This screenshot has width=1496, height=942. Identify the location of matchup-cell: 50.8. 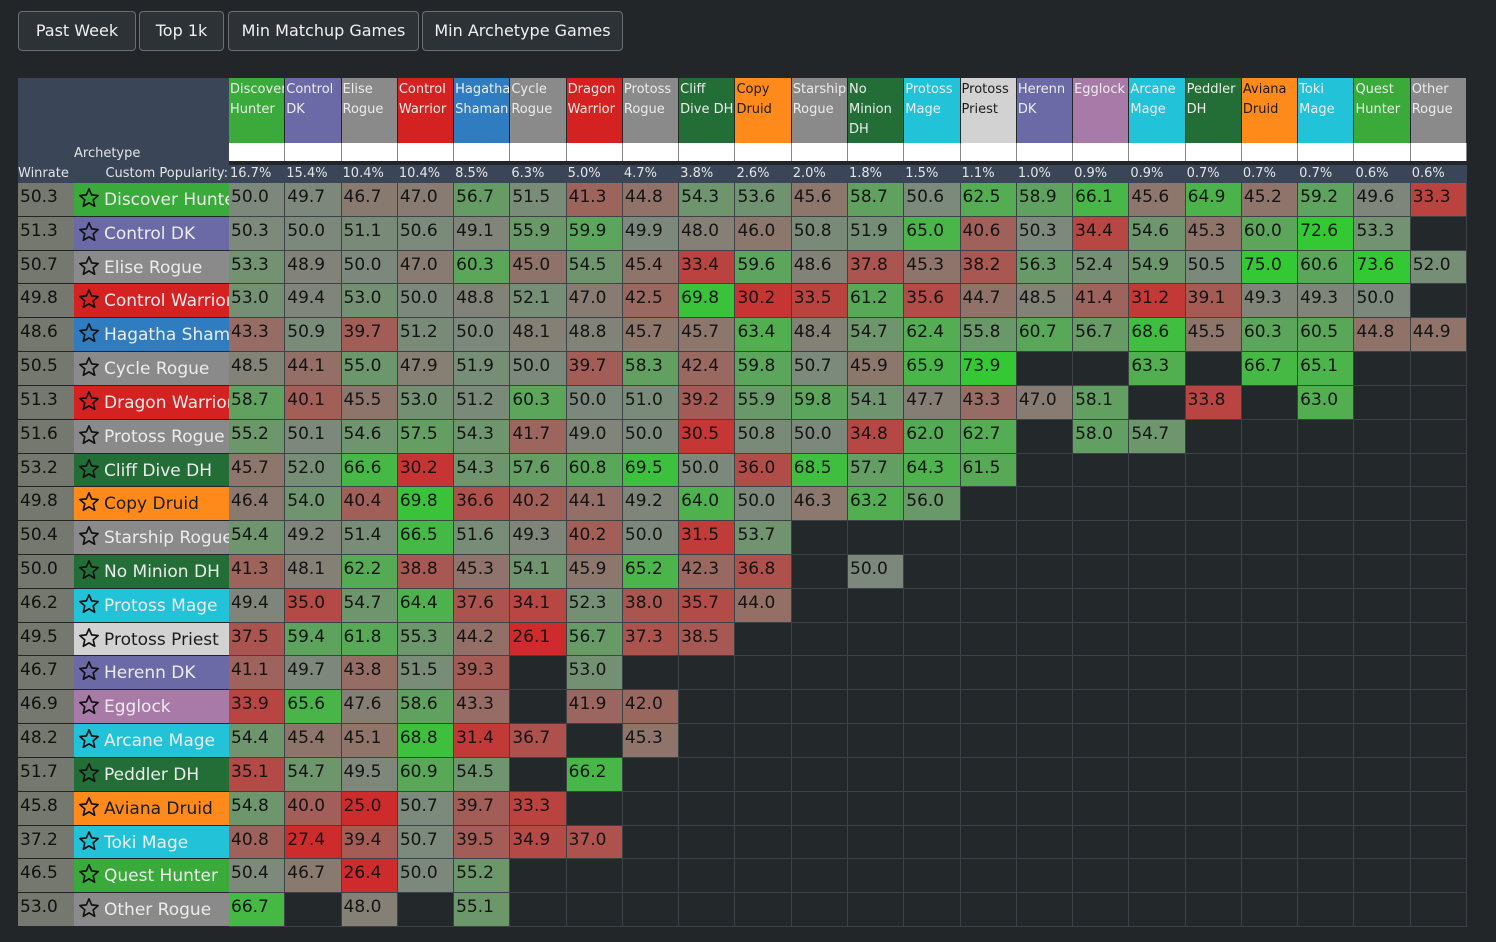
(819, 233).